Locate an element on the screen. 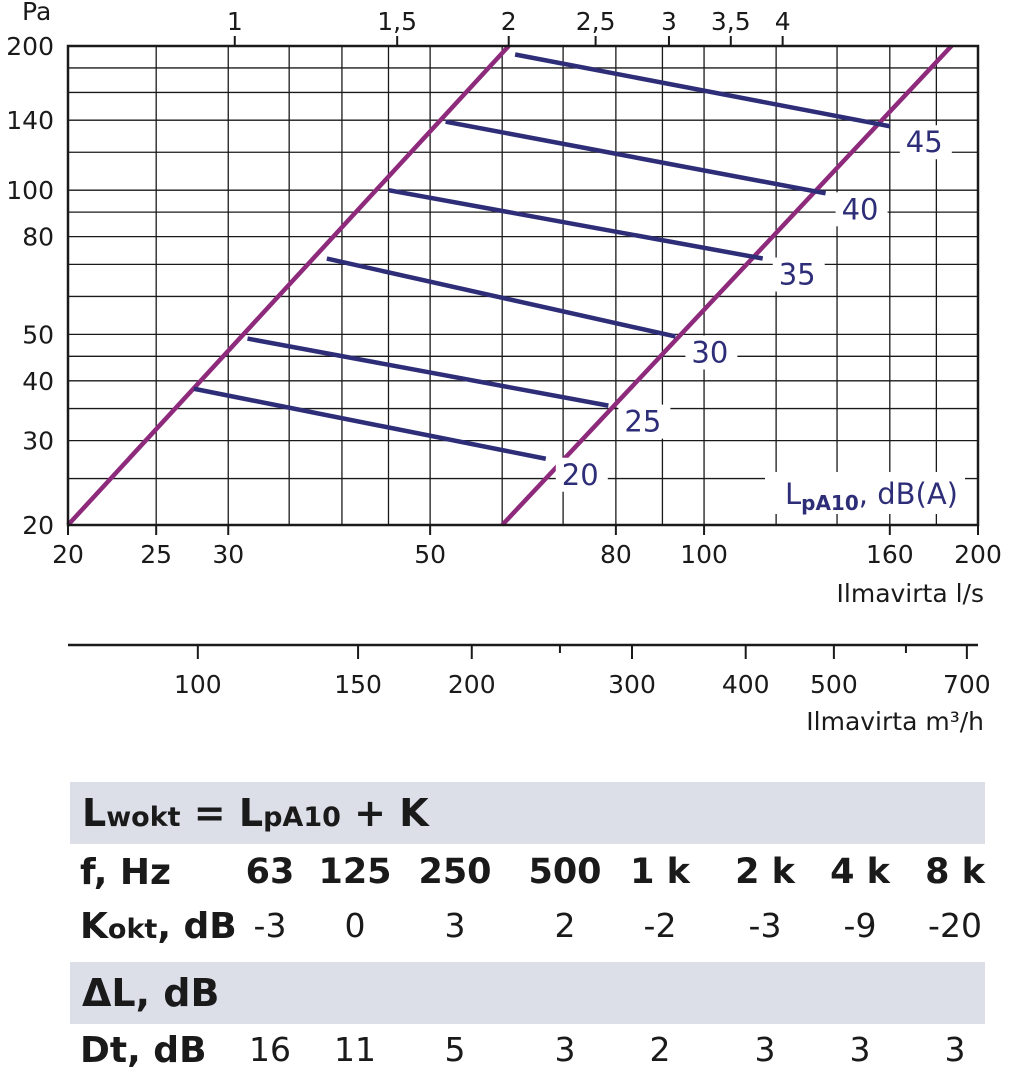 Image resolution: width=1022 pixels, height=1085 pixels. x-axis-title: Ilmavirta l/s is located at coordinates (910, 593).